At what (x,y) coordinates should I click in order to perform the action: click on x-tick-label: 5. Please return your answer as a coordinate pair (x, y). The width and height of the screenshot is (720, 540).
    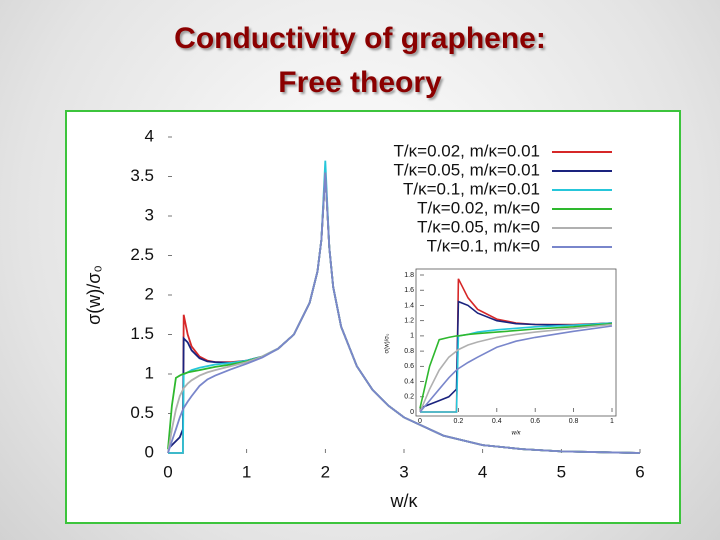
    Looking at the image, I should click on (561, 471).